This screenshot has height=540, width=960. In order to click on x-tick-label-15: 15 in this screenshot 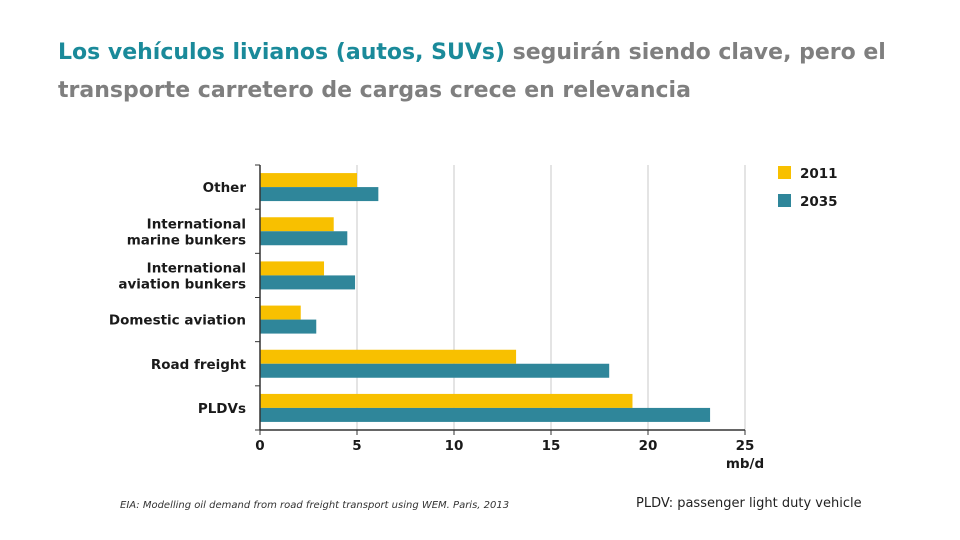, I will do `click(551, 446)`.